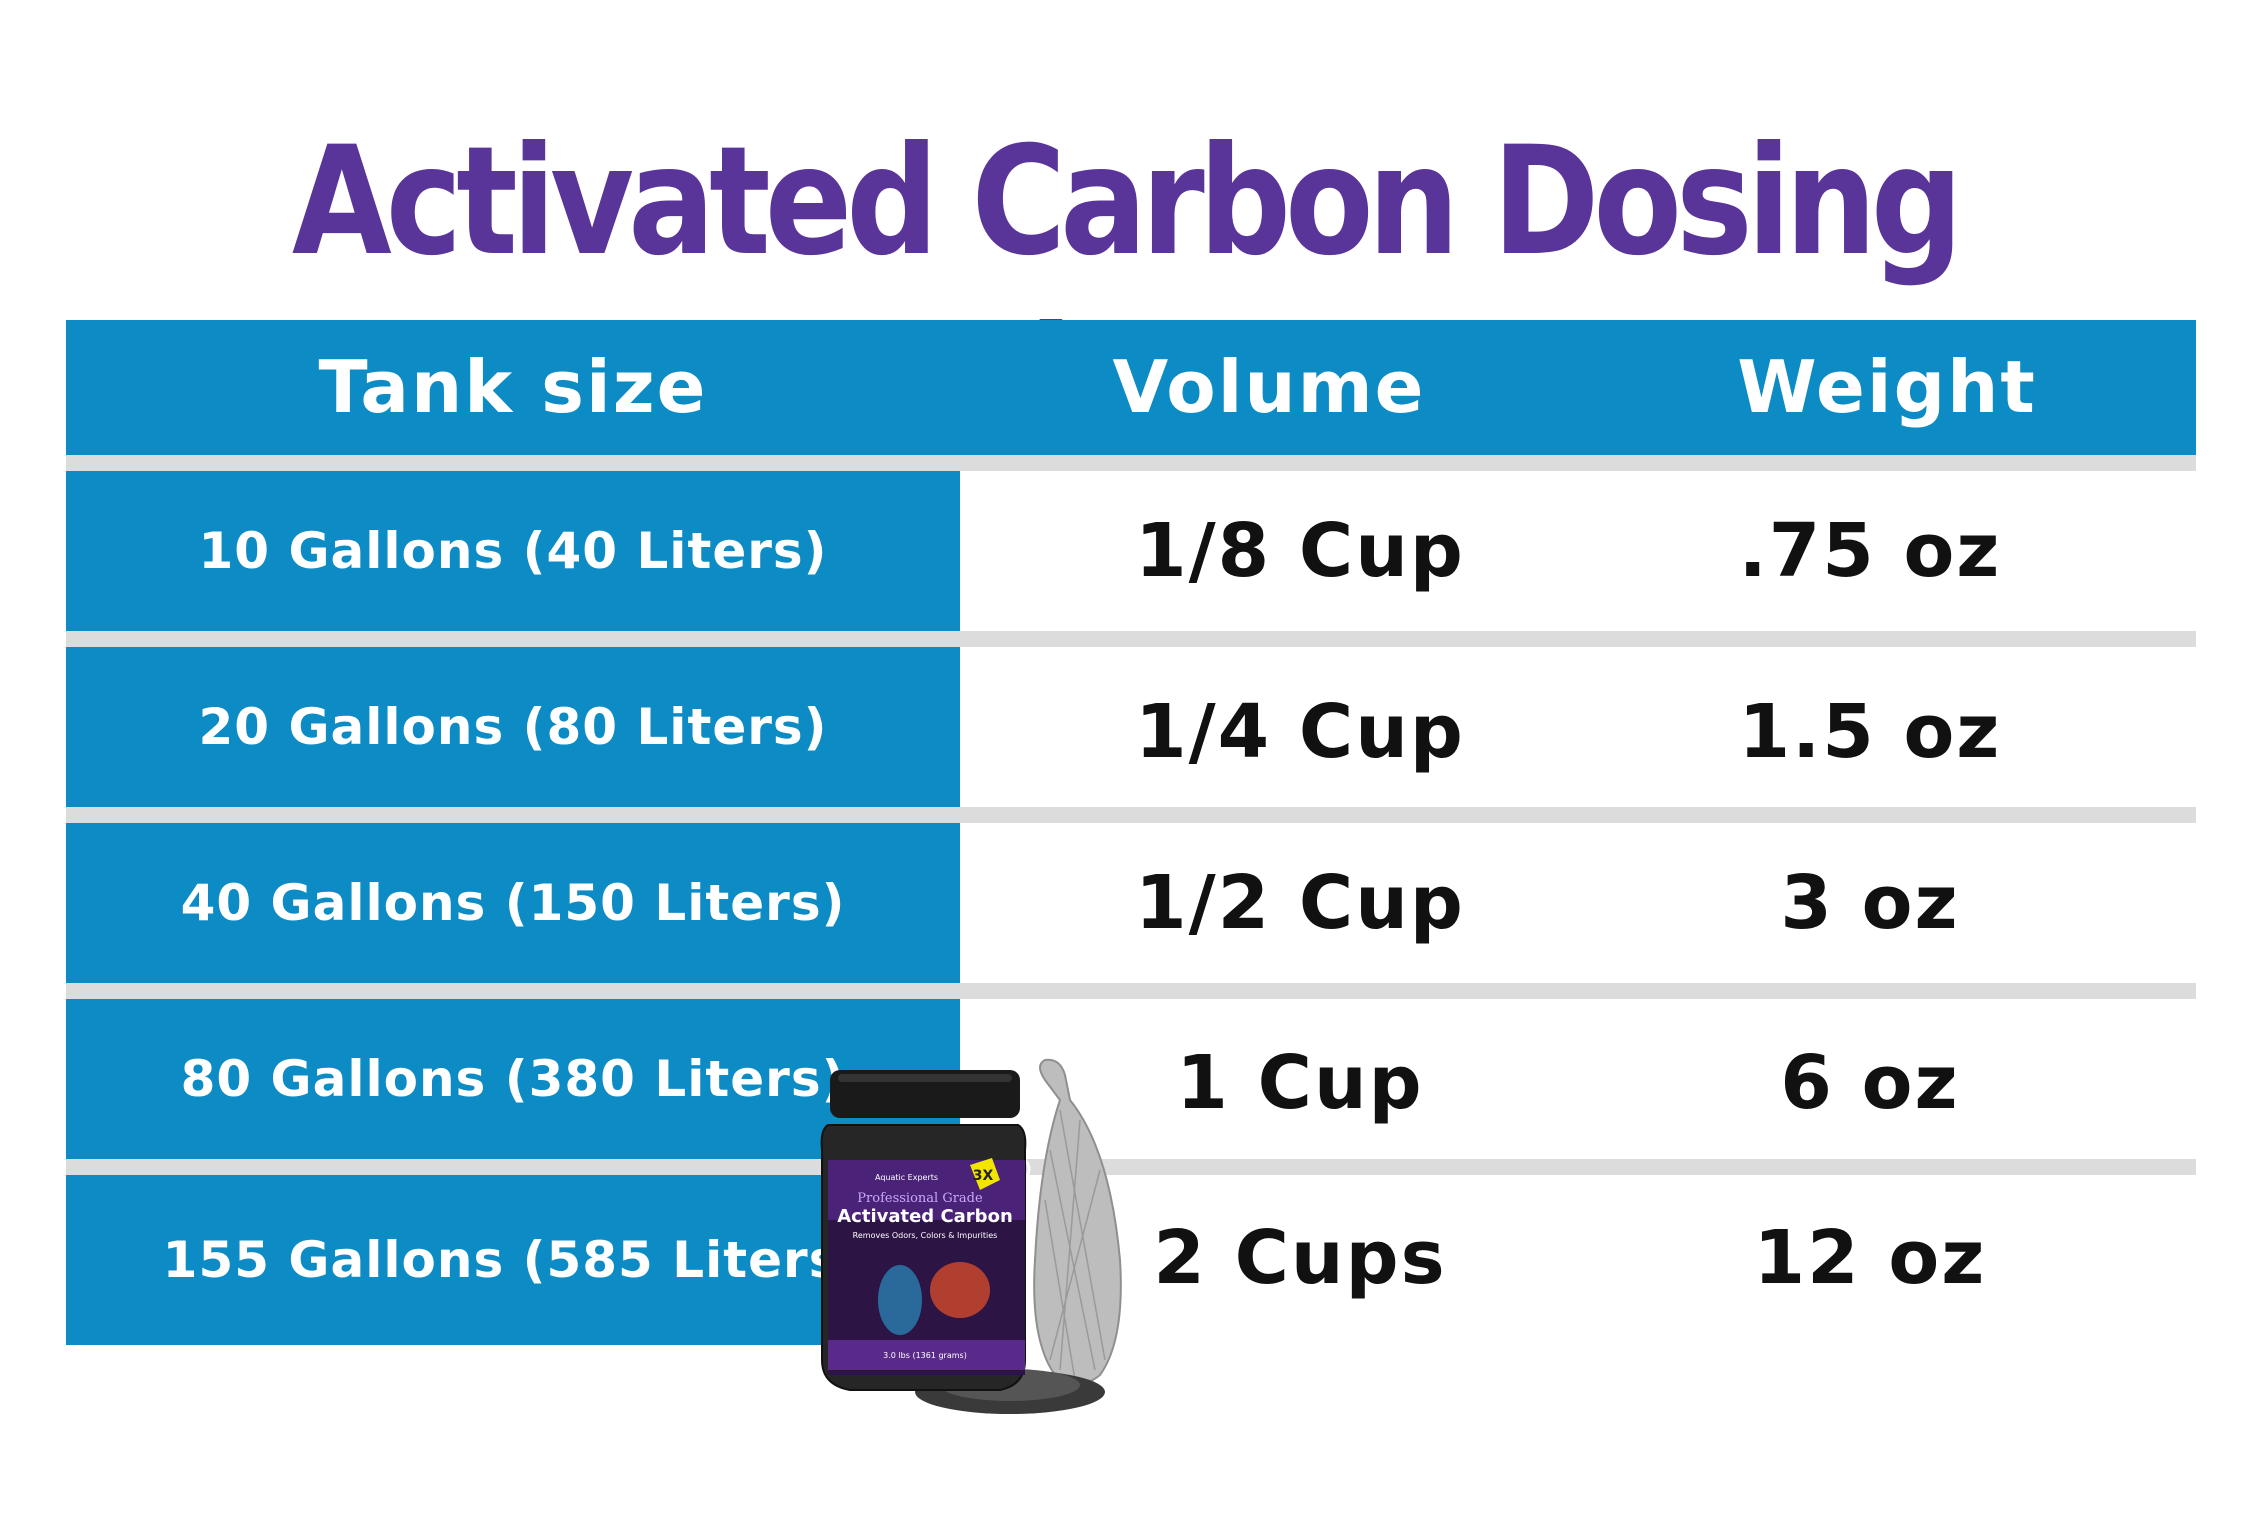 The image size is (2249, 1540). Describe the element at coordinates (1068, 1222) in the screenshot. I see `mesh-bag-icon` at that location.